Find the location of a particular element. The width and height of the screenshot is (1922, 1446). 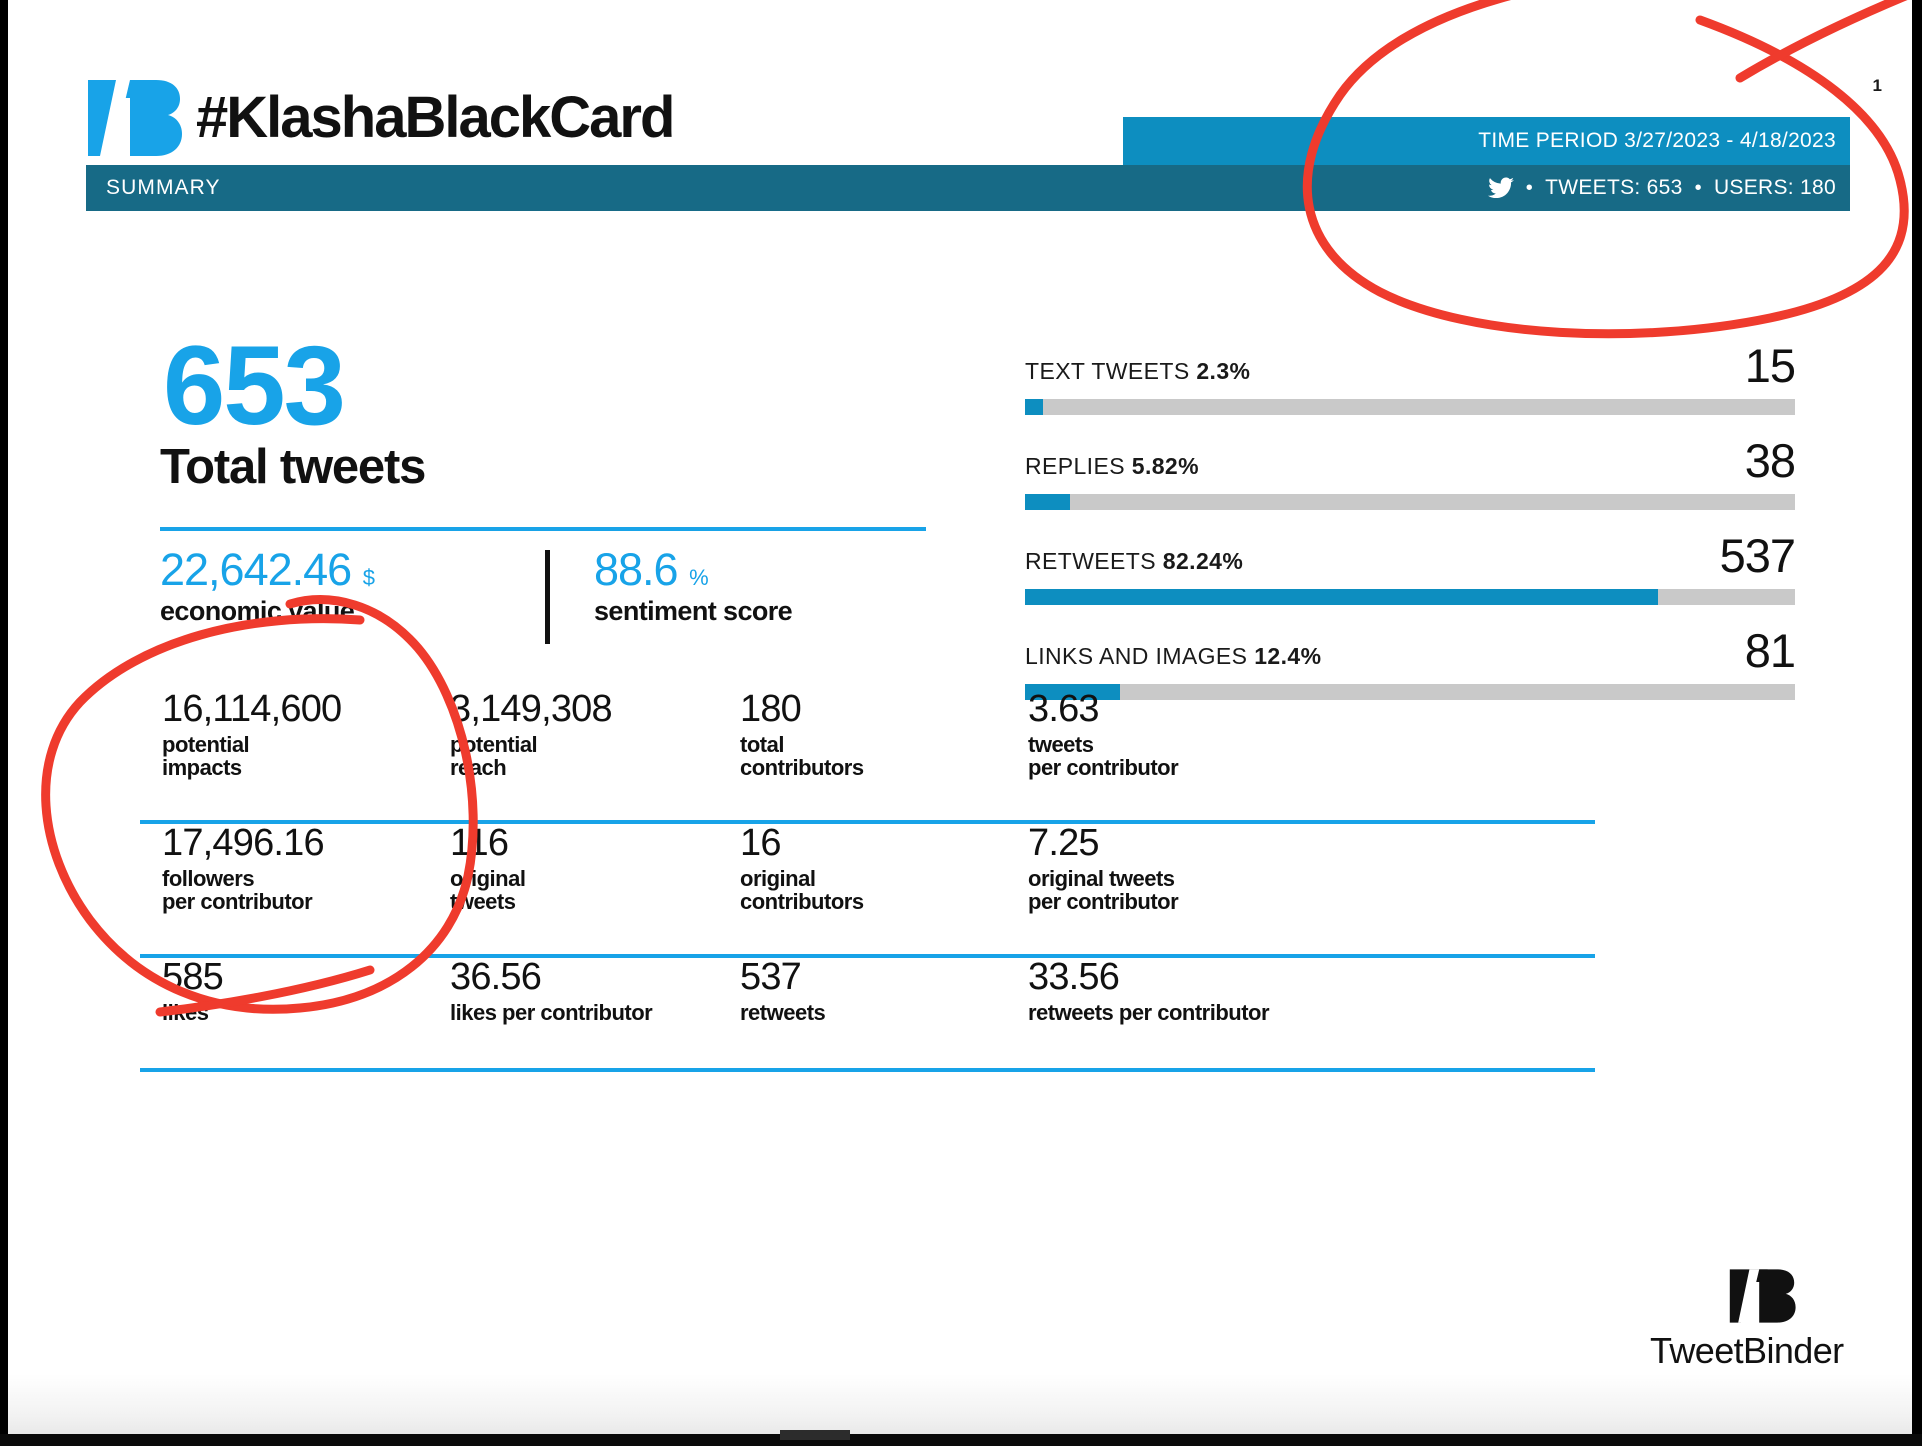

sentiment-score-amount: 88.6 is located at coordinates (636, 569).